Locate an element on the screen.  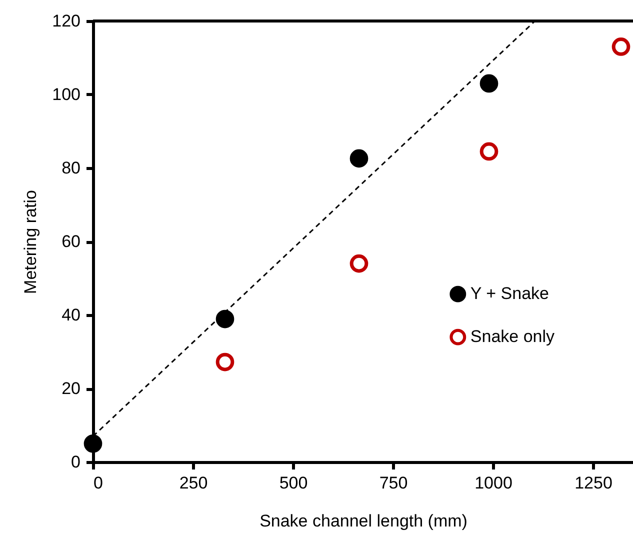
y-tick-label: 20 is located at coordinates (71, 388).